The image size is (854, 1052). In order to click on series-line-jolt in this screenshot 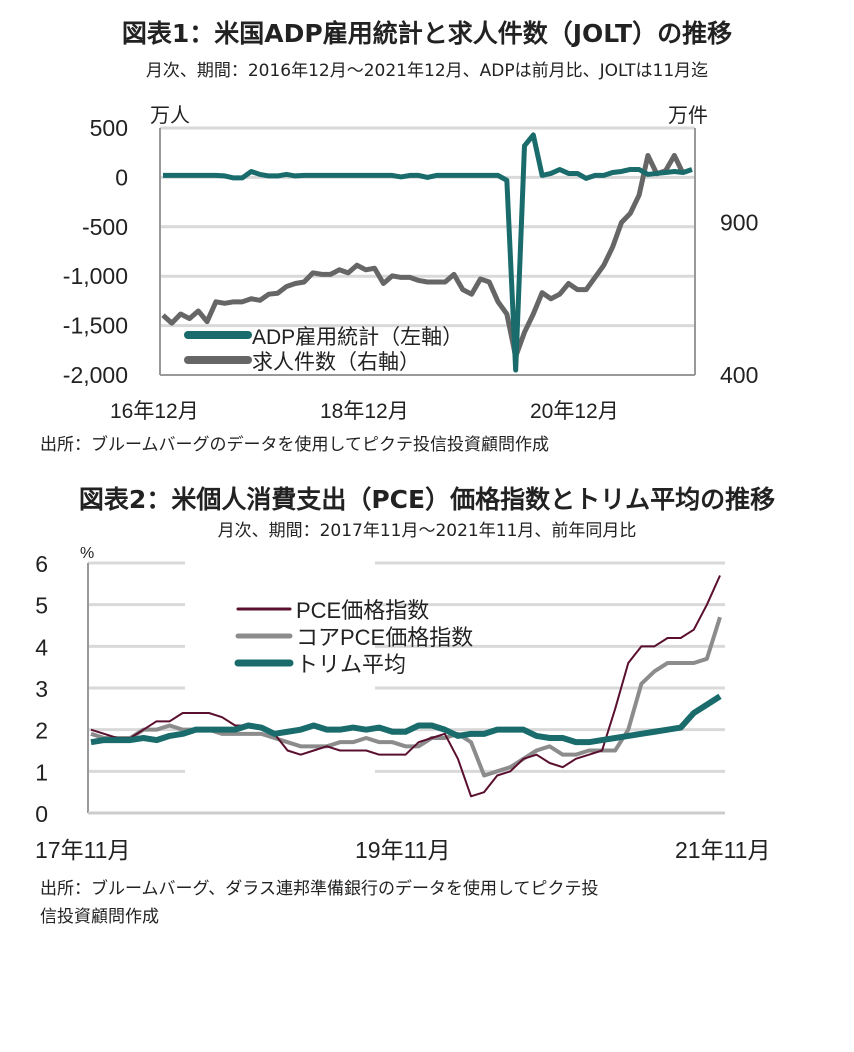, I will do `click(423, 256)`.